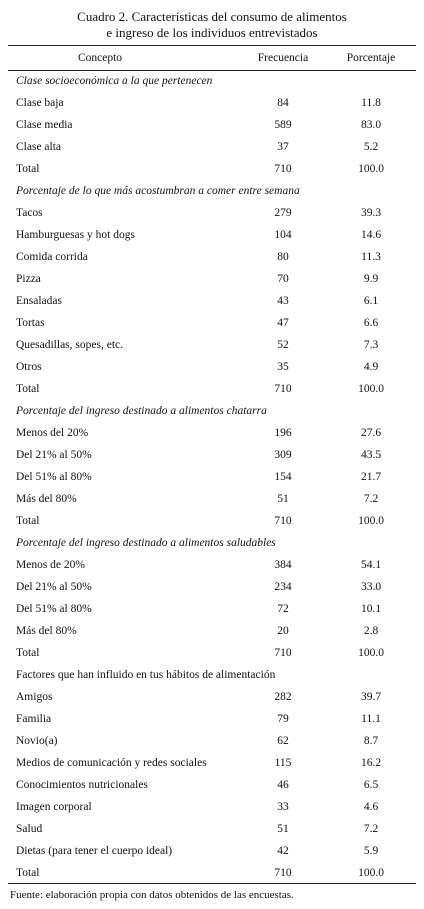 The image size is (424, 909). Describe the element at coordinates (371, 763) in the screenshot. I see `percentage: 16.2` at that location.